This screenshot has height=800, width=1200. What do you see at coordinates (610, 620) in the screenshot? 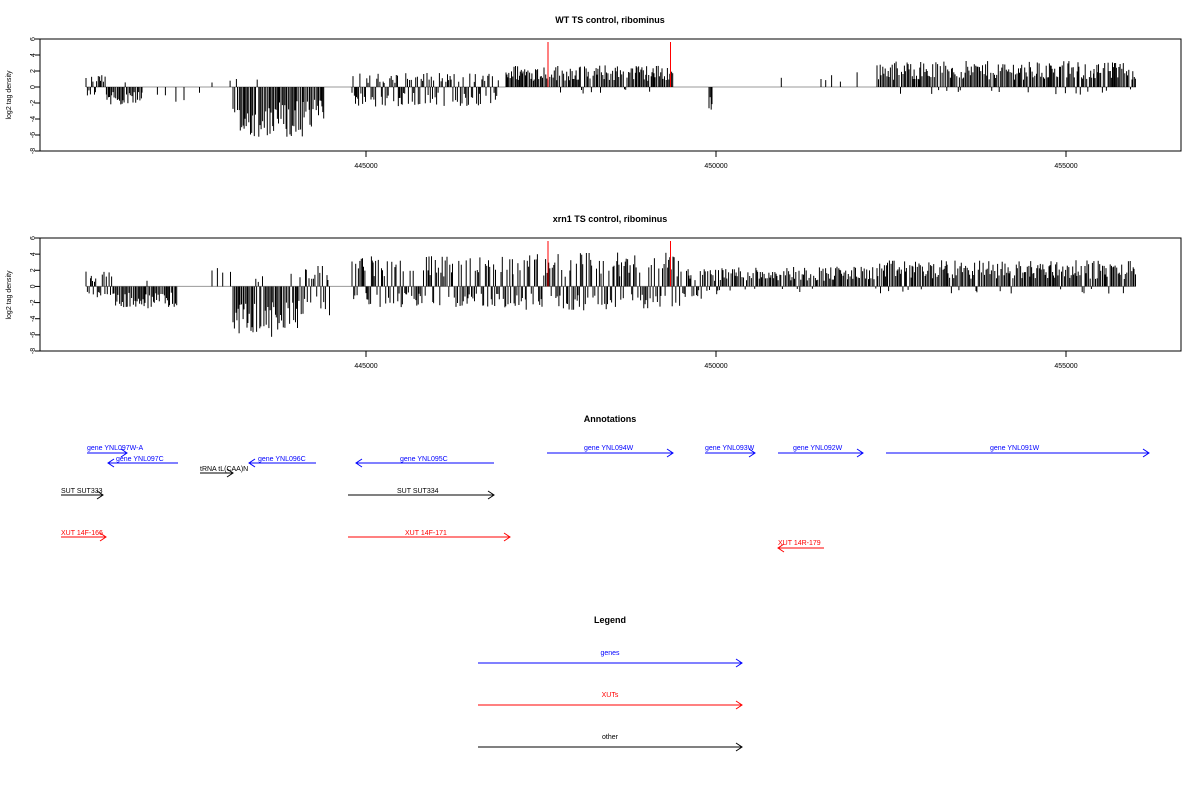
I see `legend-title: Legend` at bounding box center [610, 620].